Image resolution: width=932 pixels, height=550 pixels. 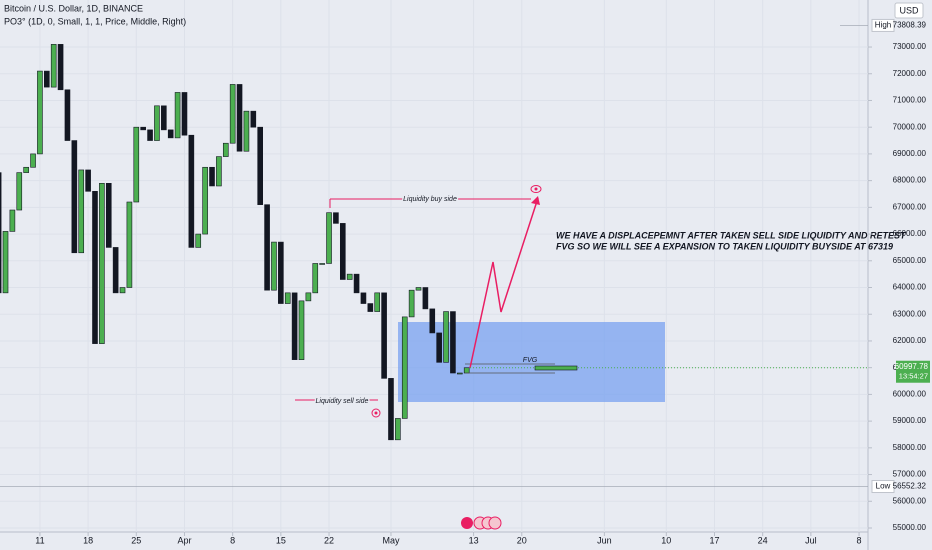 I want to click on y-tick-label: 65000.00, so click(x=910, y=260).